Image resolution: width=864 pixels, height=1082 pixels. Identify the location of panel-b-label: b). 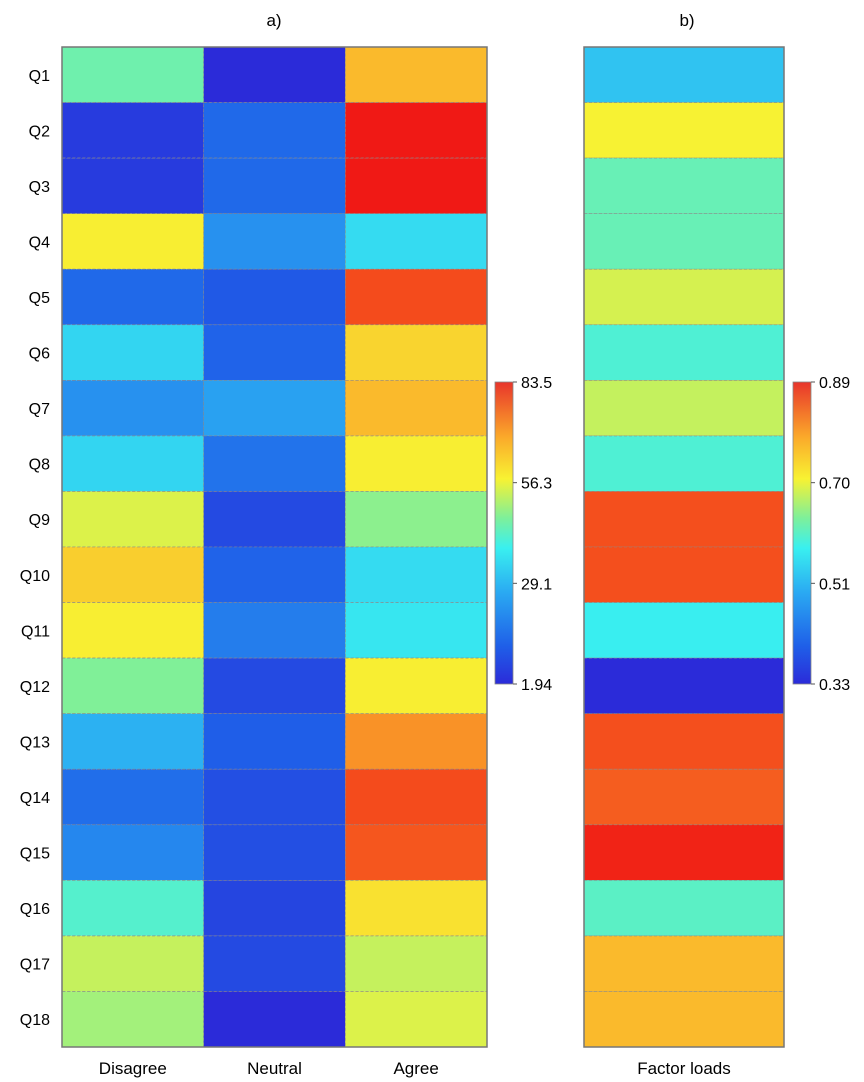
(686, 20).